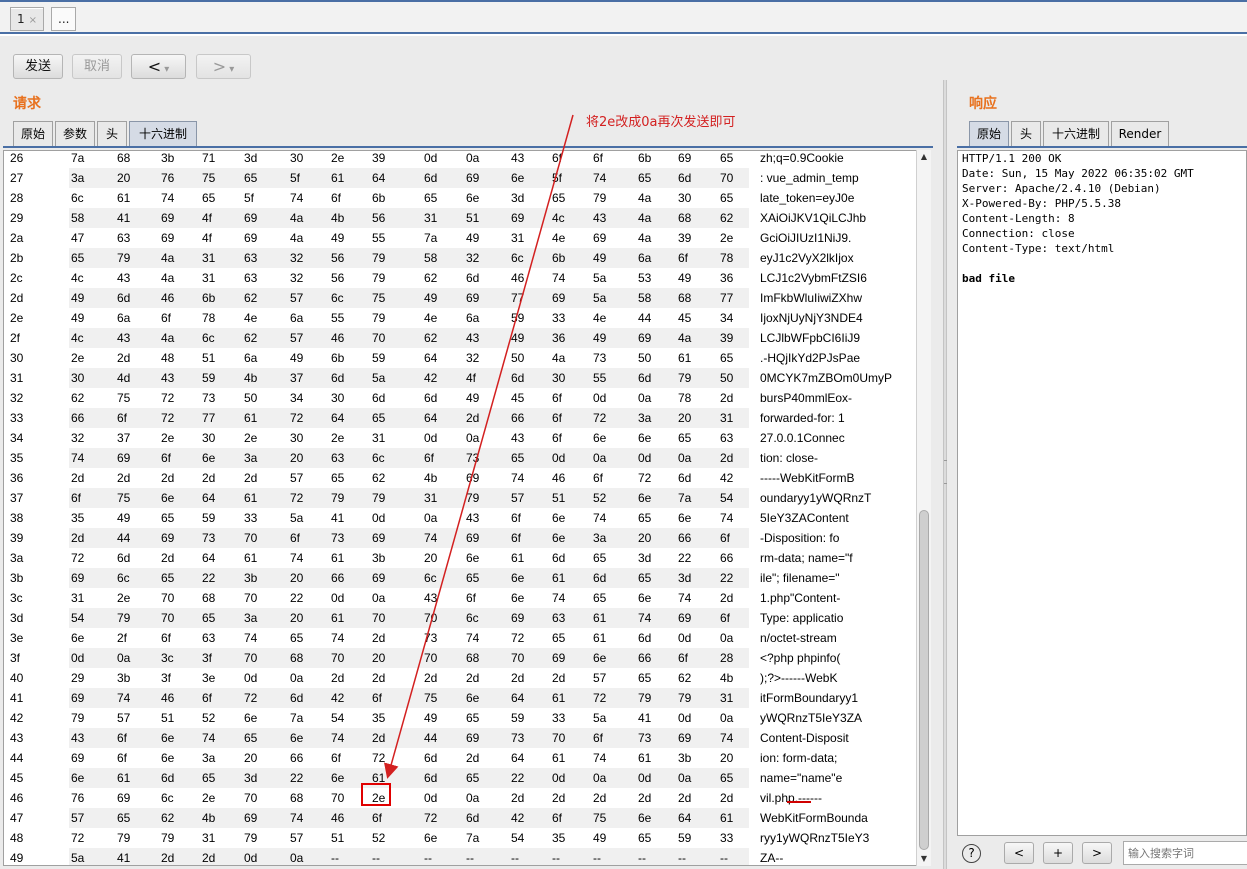  Describe the element at coordinates (518, 698) in the screenshot. I see `hex-byte: 64` at that location.